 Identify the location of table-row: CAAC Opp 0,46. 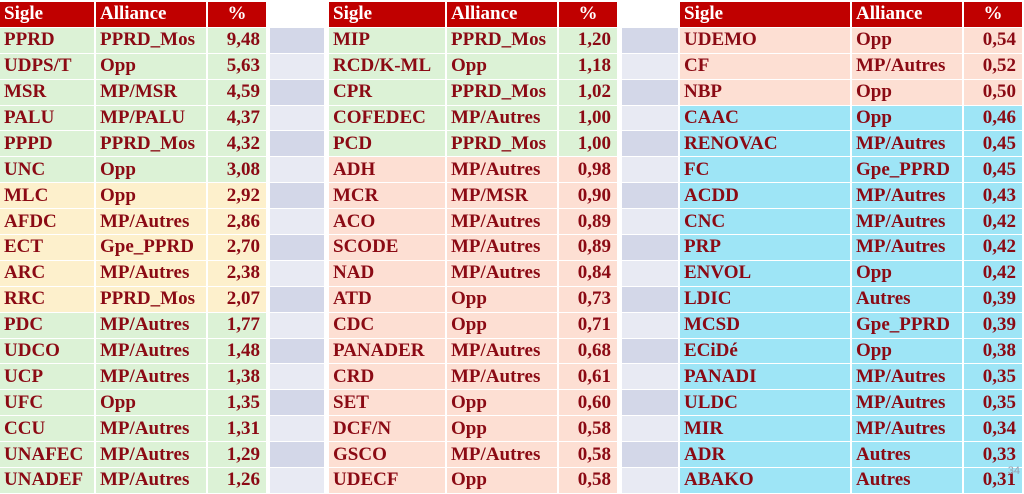
(852, 118).